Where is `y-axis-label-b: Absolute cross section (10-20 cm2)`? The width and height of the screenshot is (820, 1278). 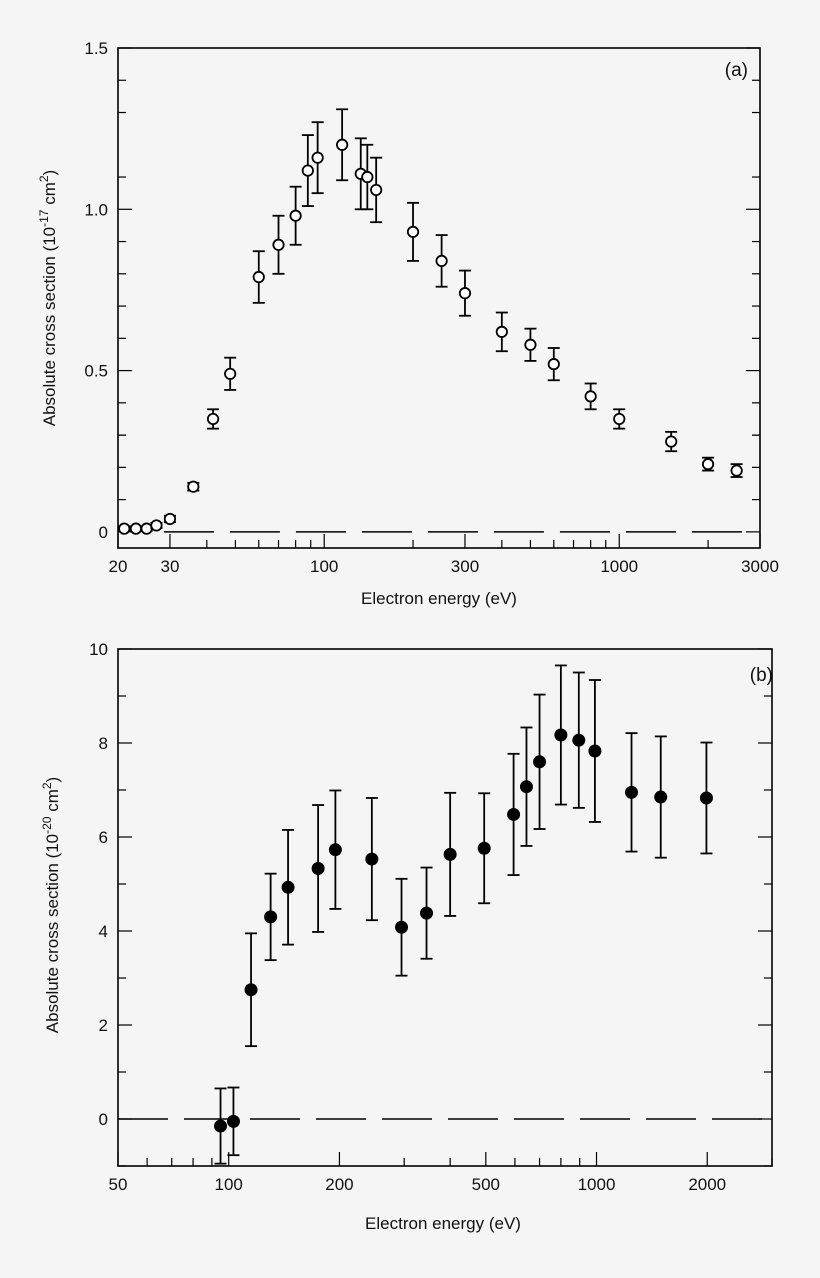
y-axis-label-b: Absolute cross section (10-20 cm2) is located at coordinates (51, 905).